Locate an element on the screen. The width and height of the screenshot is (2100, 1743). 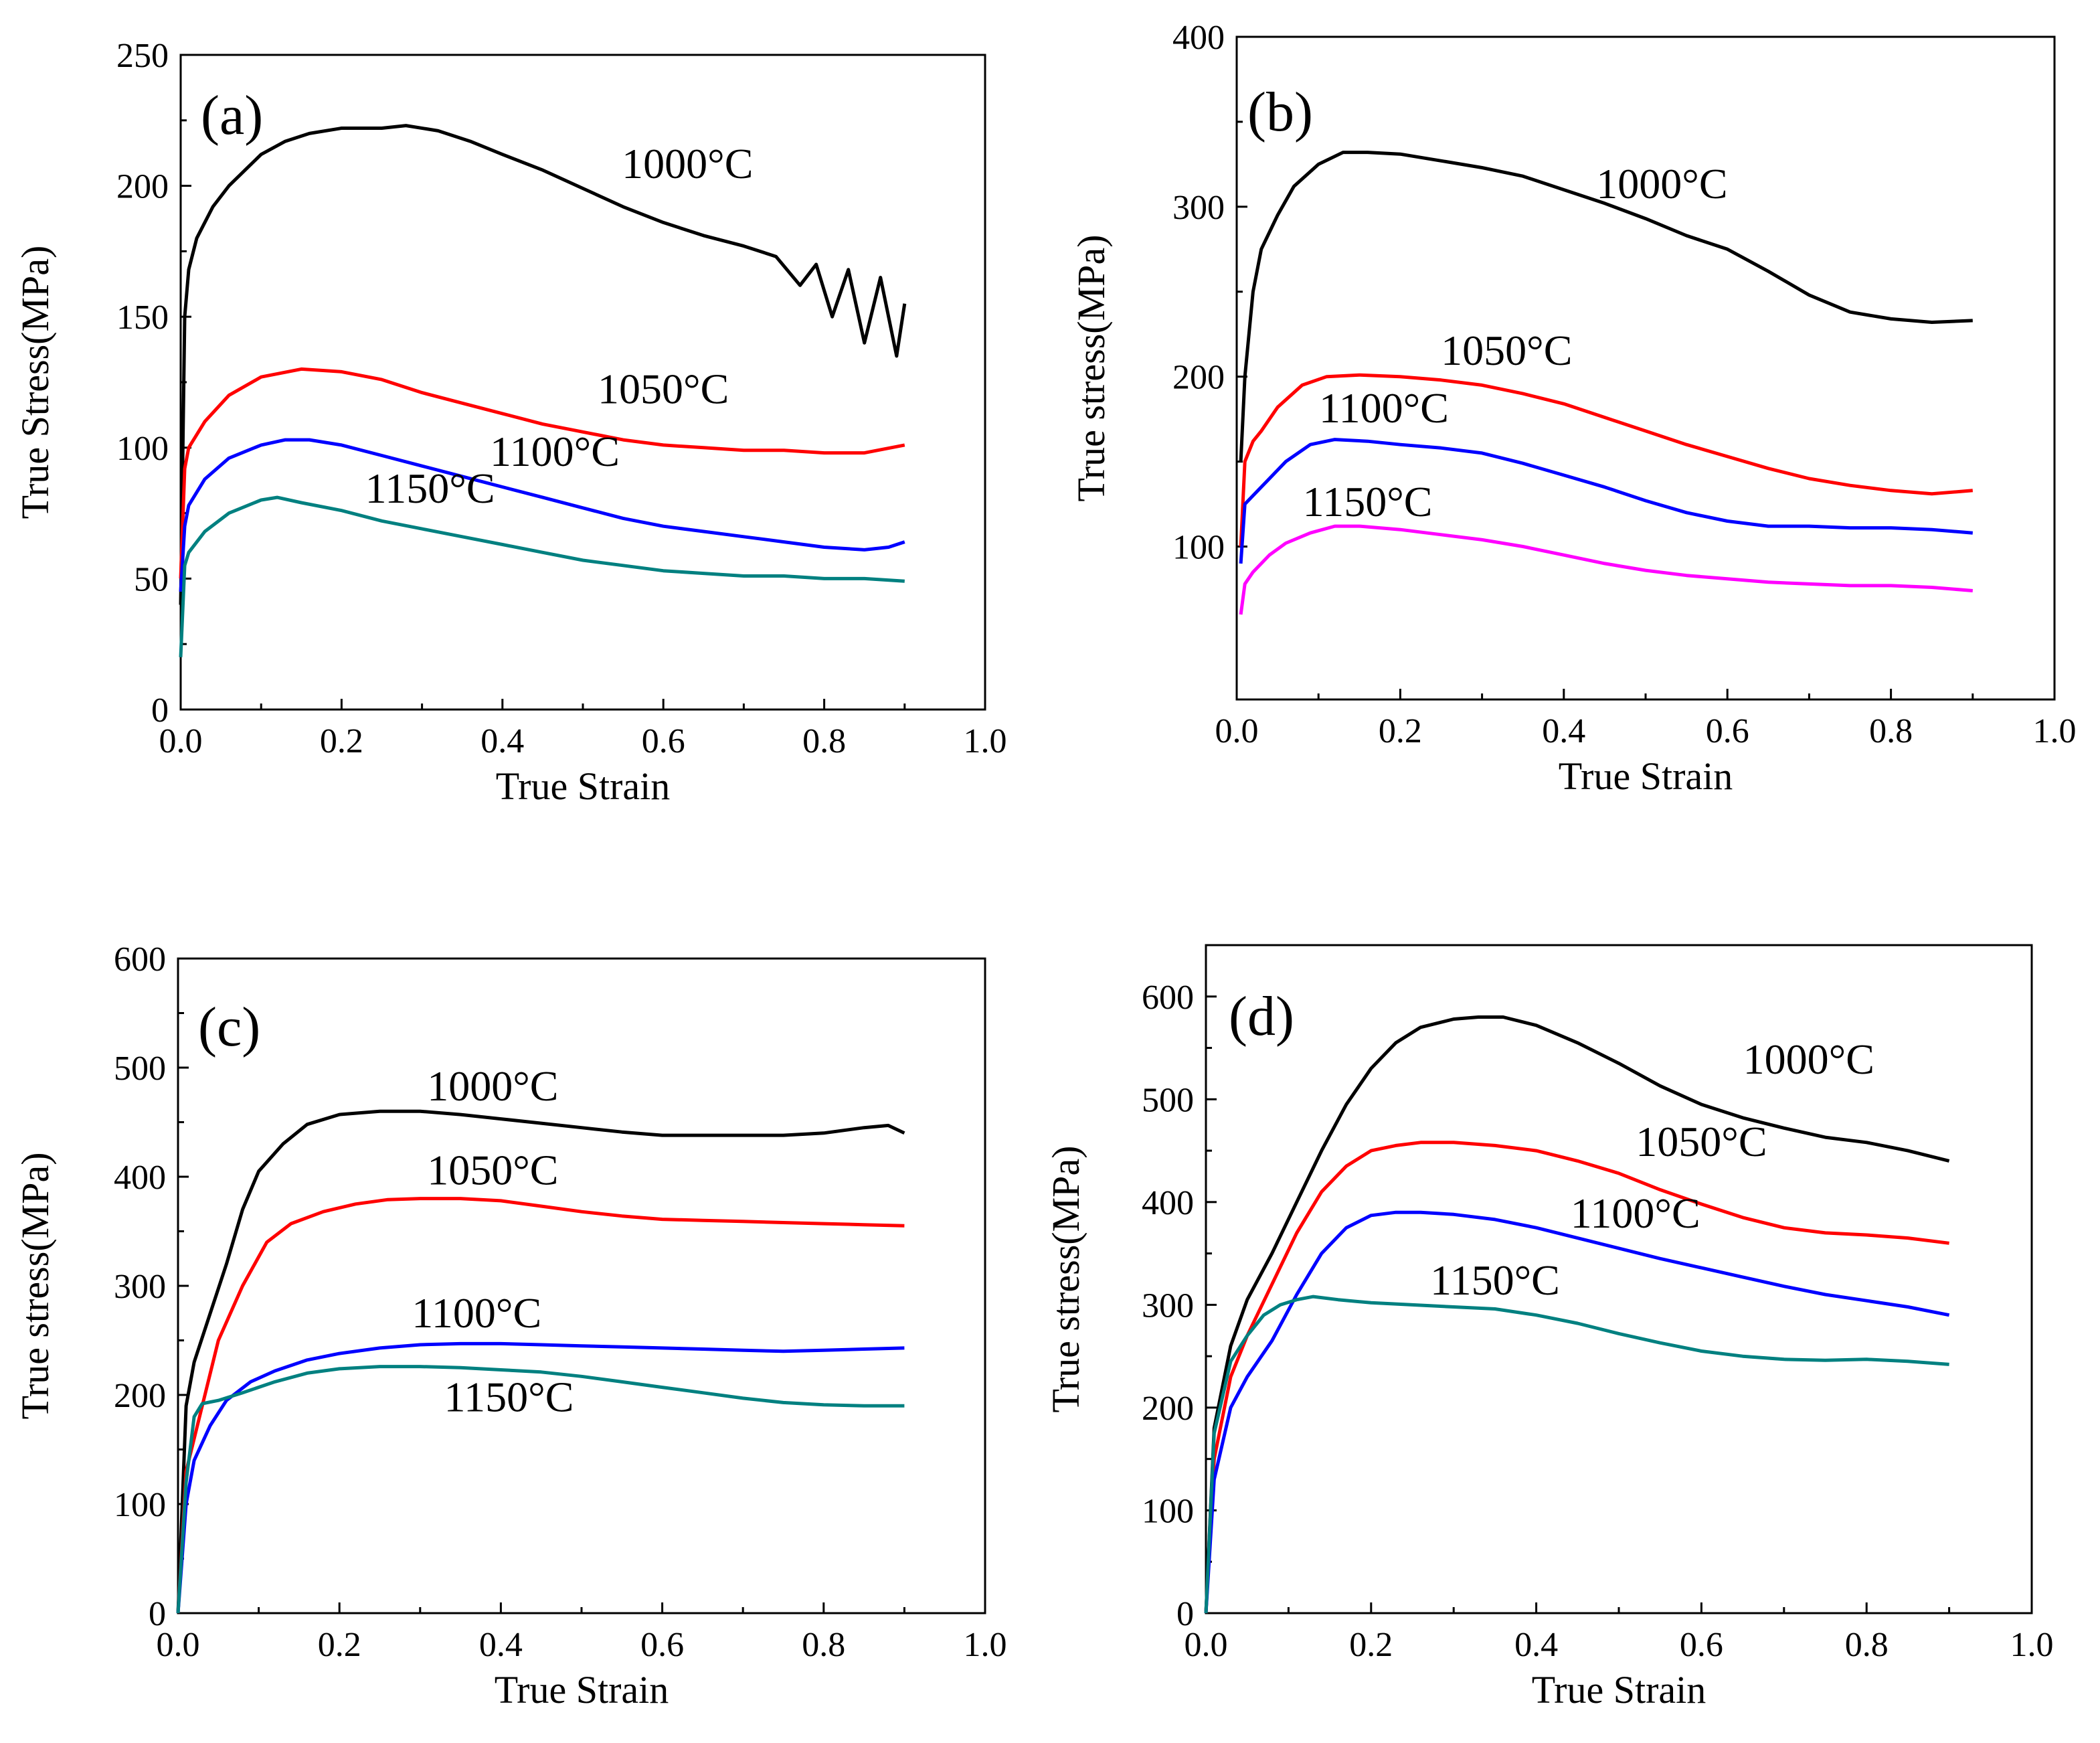
panel-label: (a) is located at coordinates (232, 115).